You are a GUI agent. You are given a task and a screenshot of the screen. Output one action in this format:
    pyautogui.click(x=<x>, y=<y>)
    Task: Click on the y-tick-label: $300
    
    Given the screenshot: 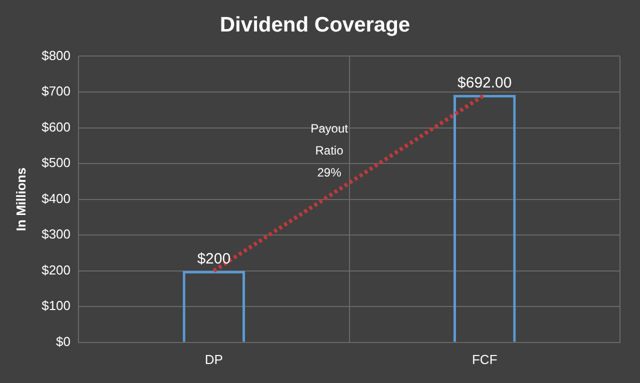 What is the action you would take?
    pyautogui.click(x=56, y=234)
    